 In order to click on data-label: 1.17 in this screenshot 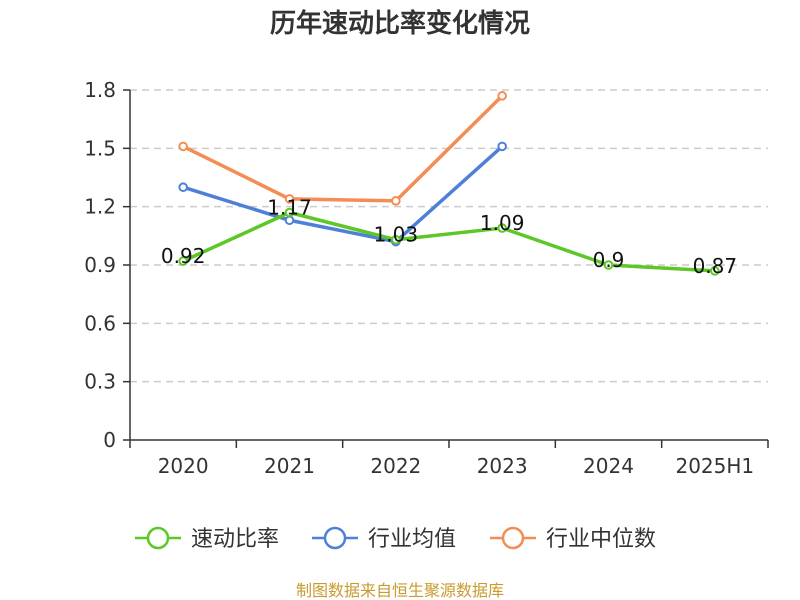, I will do `click(289, 208)`.